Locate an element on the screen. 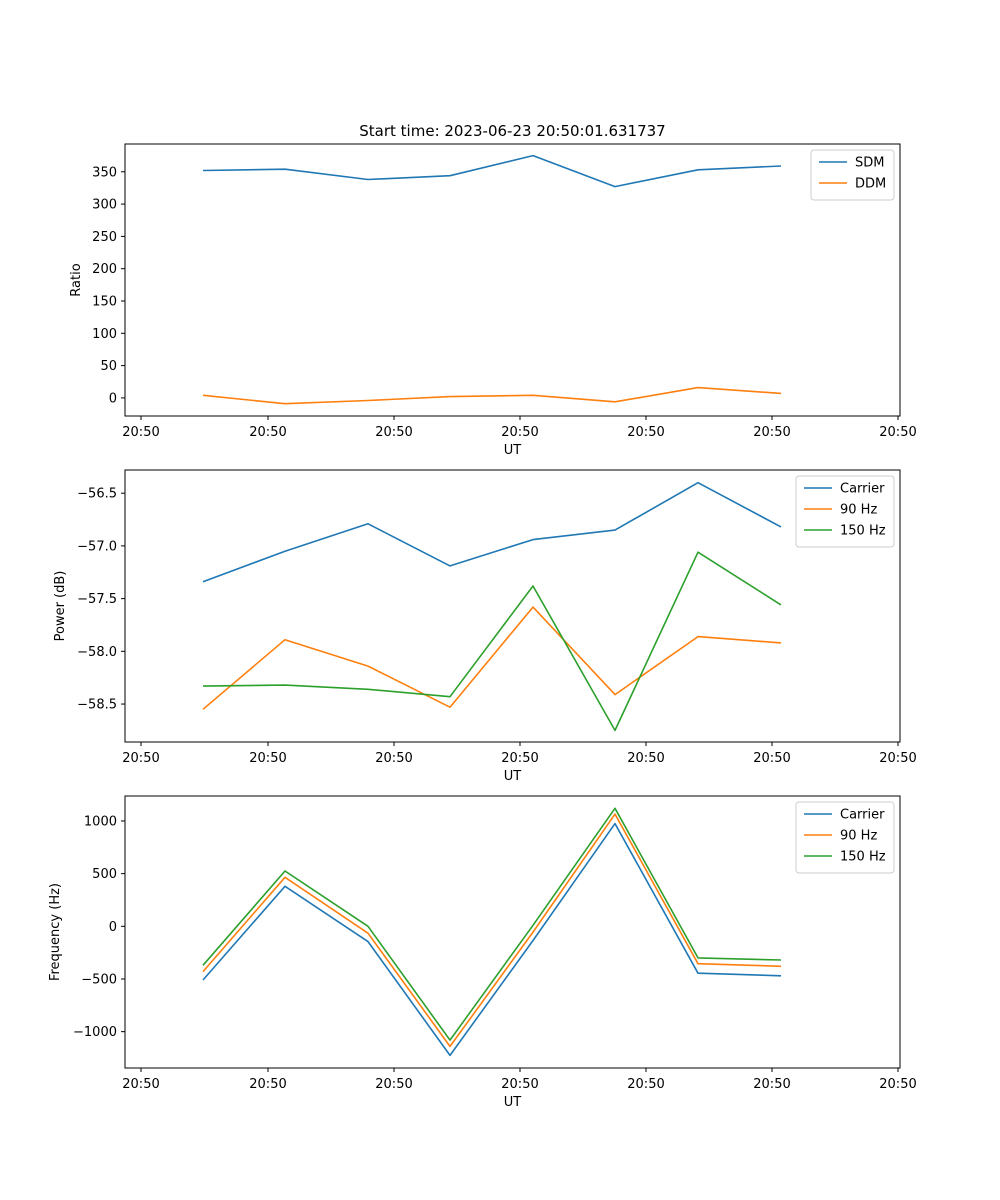 The height and width of the screenshot is (1200, 1000). y-tick-label: 100 is located at coordinates (104, 334).